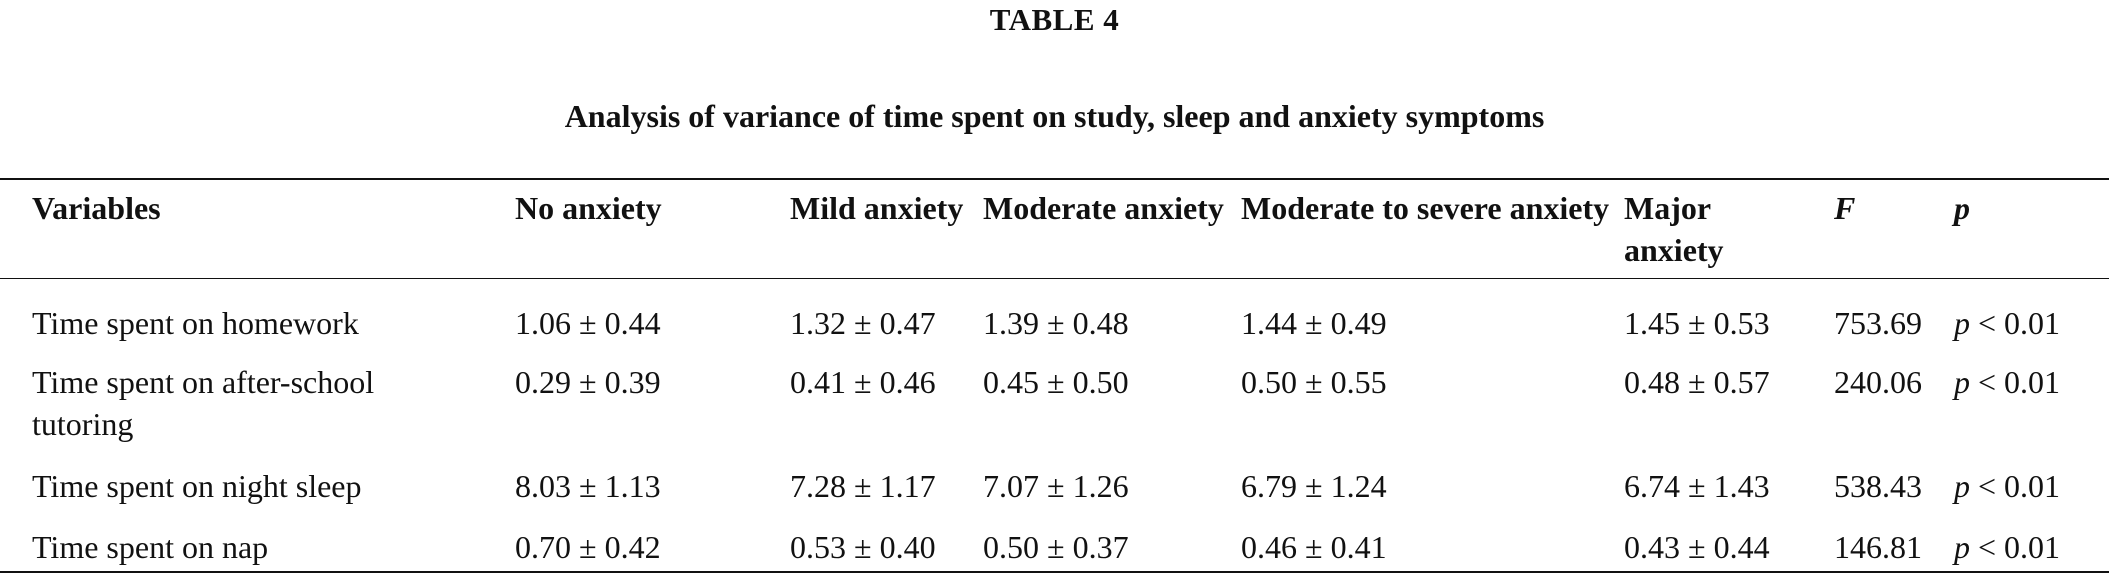  I want to click on header-rule, so click(1054, 278).